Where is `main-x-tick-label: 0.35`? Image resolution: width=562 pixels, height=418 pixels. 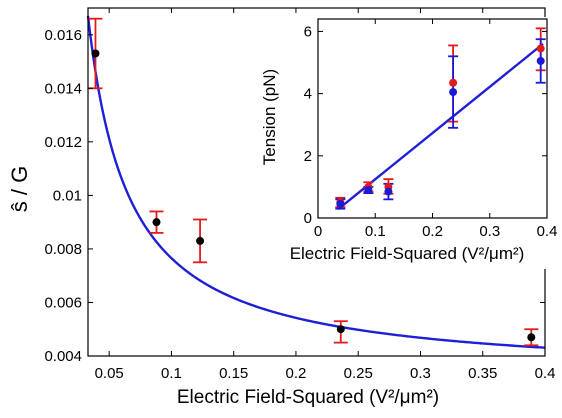
main-x-tick-label: 0.35 is located at coordinates (482, 373).